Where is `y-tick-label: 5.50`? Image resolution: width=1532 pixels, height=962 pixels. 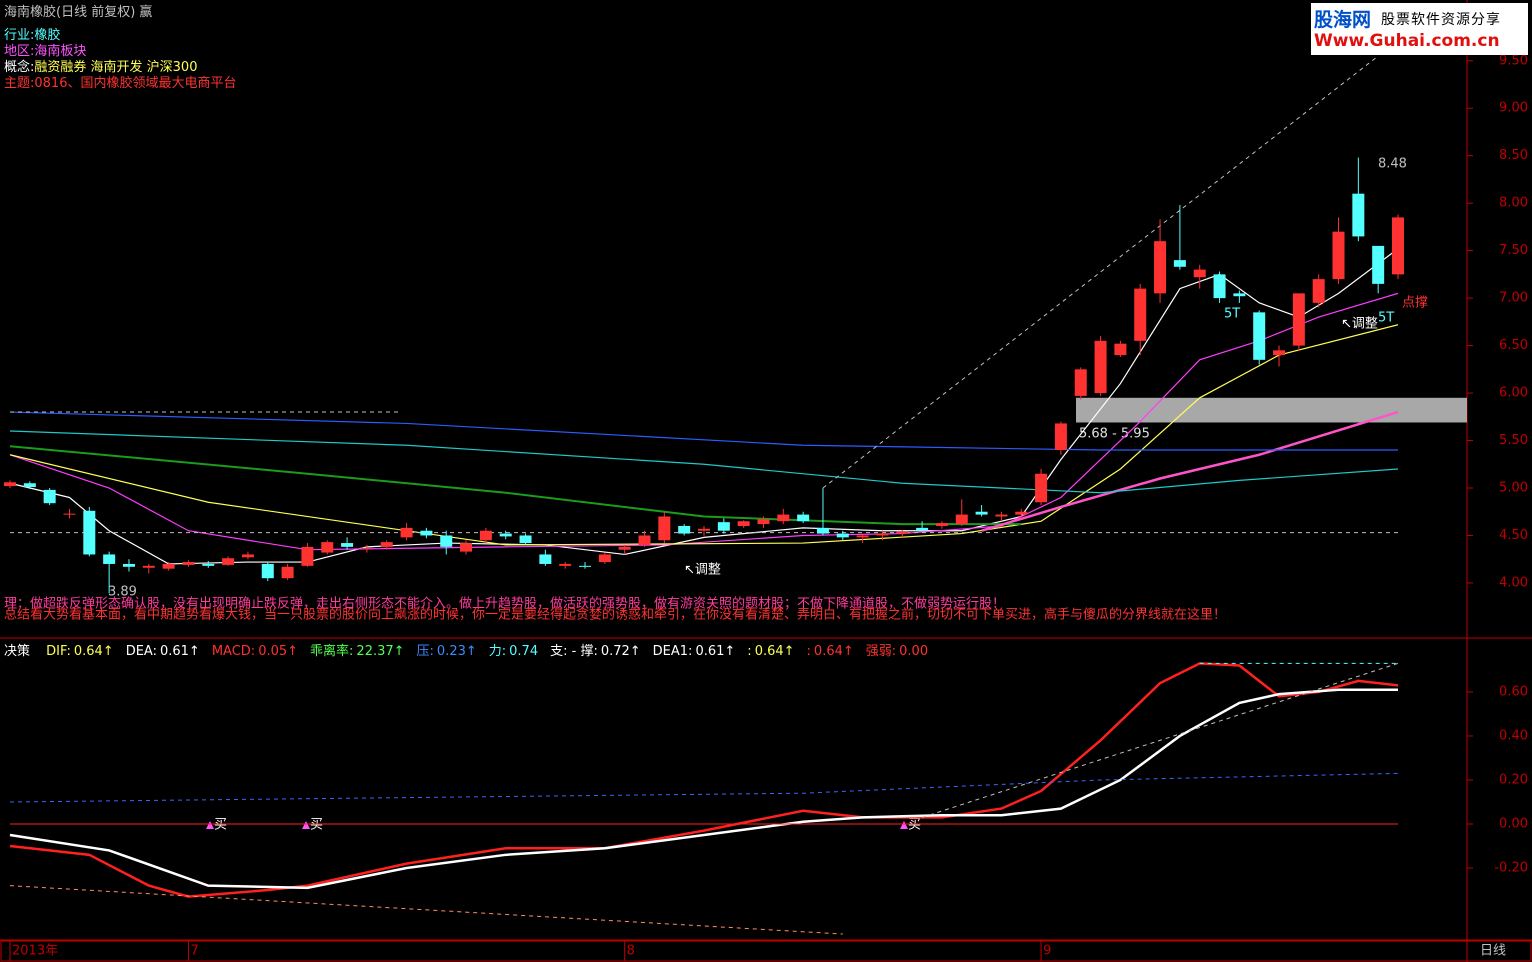
y-tick-label: 5.50 is located at coordinates (1513, 440).